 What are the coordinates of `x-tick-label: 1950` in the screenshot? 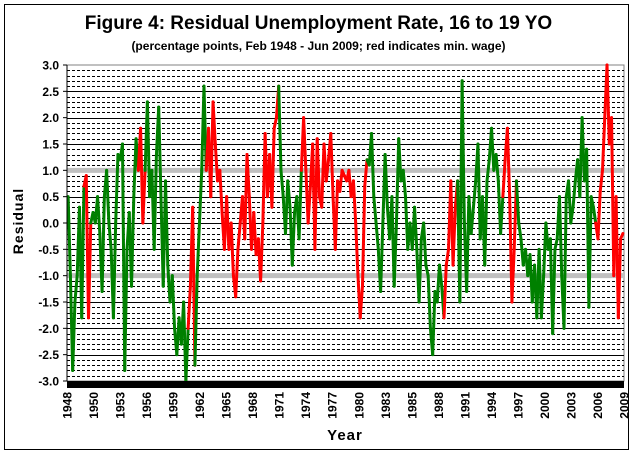 It's located at (94, 405).